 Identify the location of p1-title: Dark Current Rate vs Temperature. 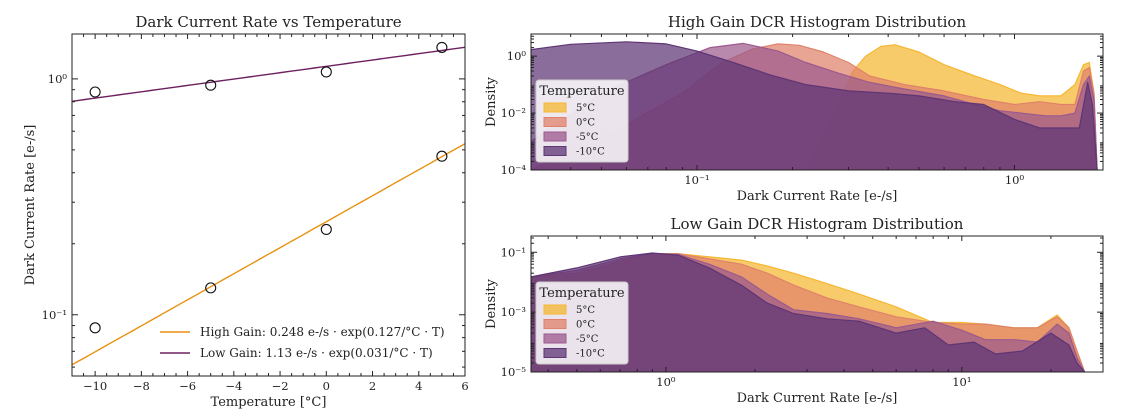
(268, 22).